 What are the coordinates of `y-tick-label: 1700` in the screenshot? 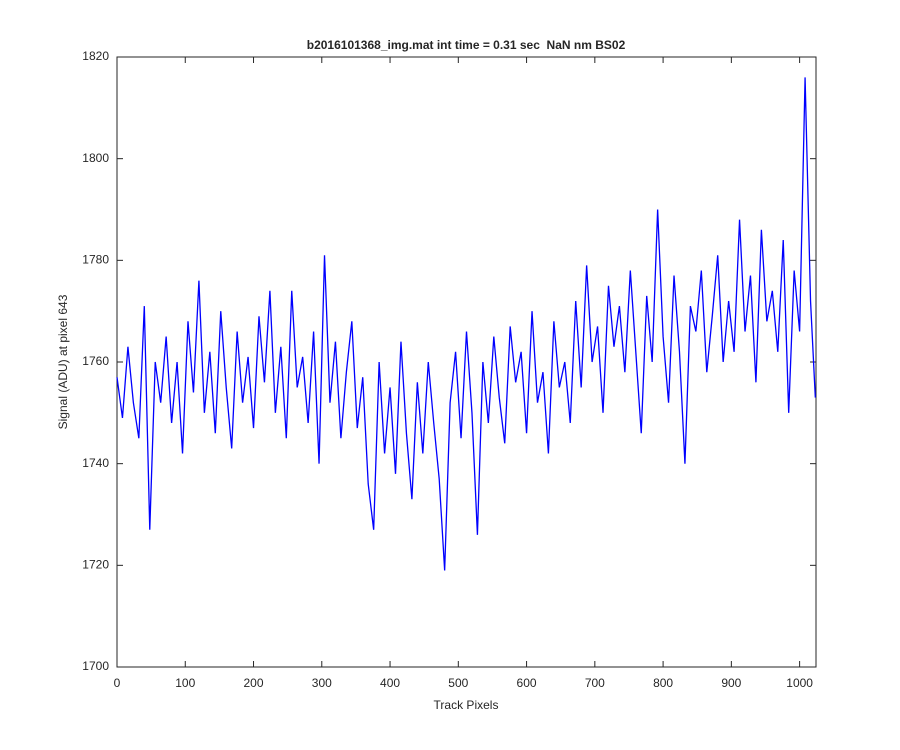 It's located at (95, 666).